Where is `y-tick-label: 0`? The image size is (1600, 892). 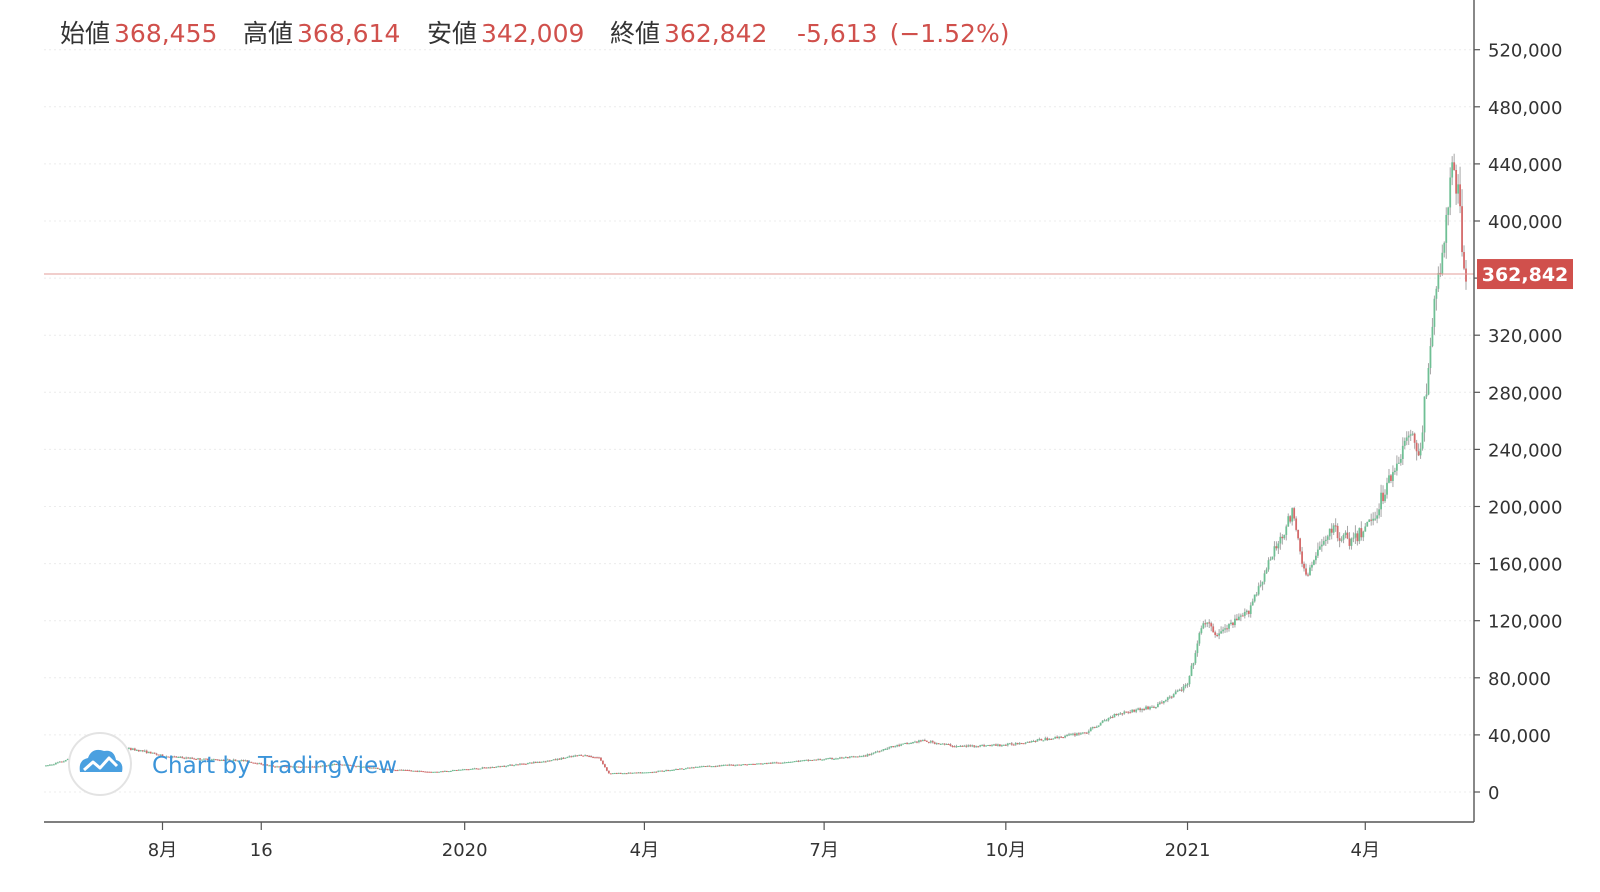 y-tick-label: 0 is located at coordinates (1493, 793).